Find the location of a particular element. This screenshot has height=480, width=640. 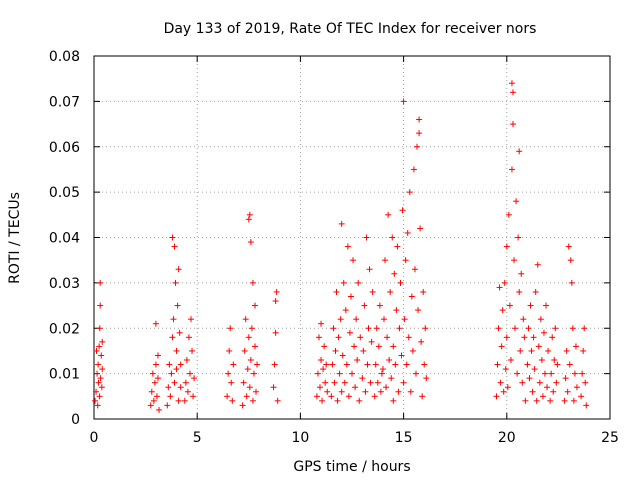

y-tick-label: 0.02 is located at coordinates (64, 329).